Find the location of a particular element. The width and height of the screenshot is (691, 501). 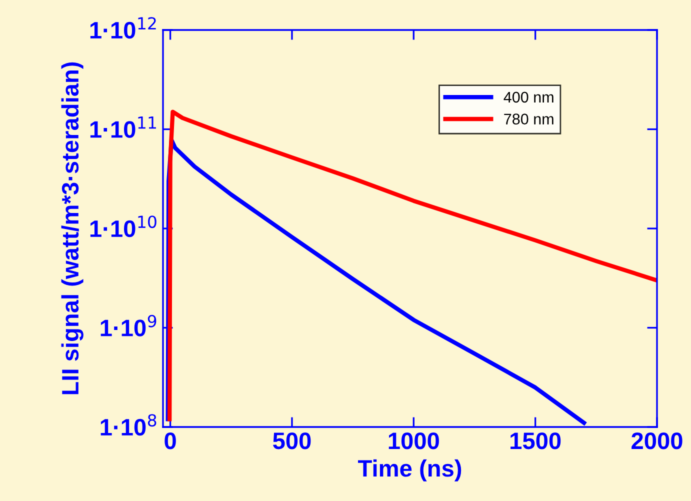

legend-label: 400 nm is located at coordinates (529, 97).